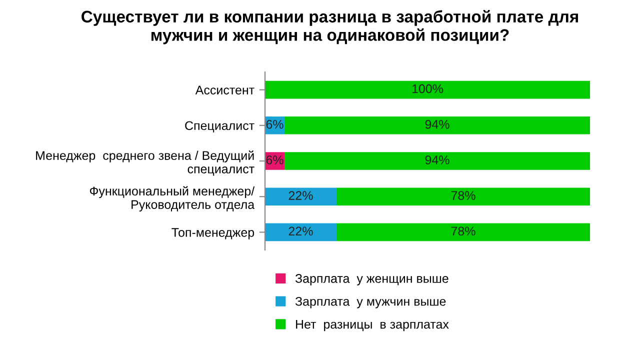 This screenshot has height=363, width=629. What do you see at coordinates (330, 27) in the screenshot?
I see `chart-title: Существует ли в компании разница в заработной плате для мужчин и женщин на одинаковой позиции?` at bounding box center [330, 27].